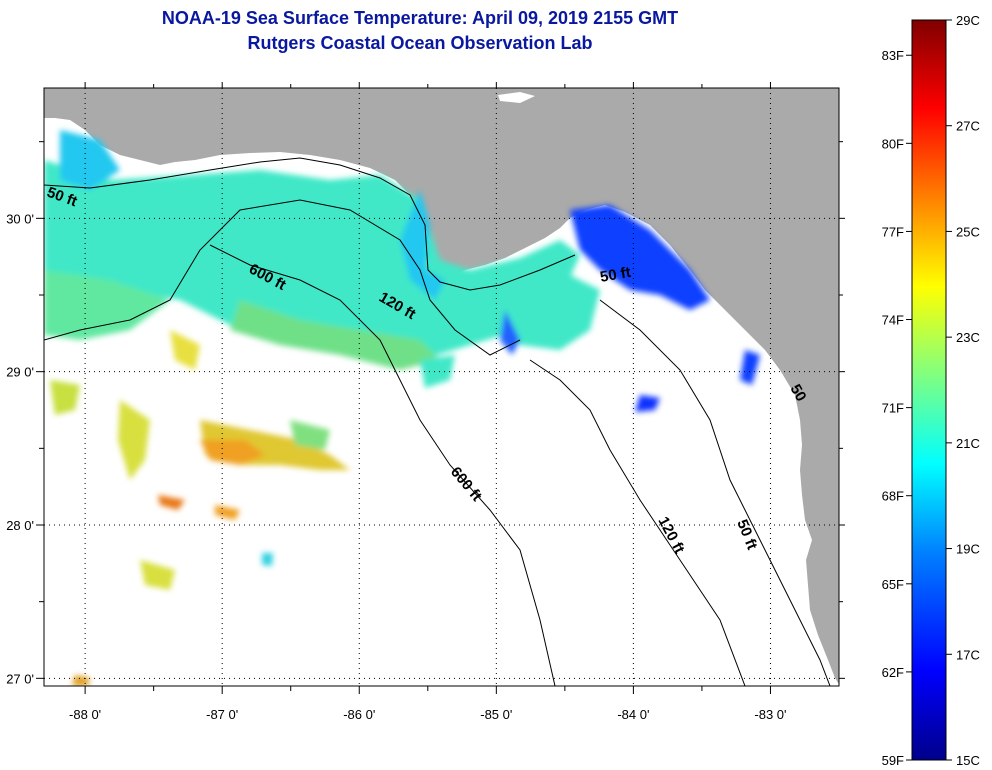 The height and width of the screenshot is (770, 992). Describe the element at coordinates (633, 714) in the screenshot. I see `lon-tick-label: -84 0'` at that location.